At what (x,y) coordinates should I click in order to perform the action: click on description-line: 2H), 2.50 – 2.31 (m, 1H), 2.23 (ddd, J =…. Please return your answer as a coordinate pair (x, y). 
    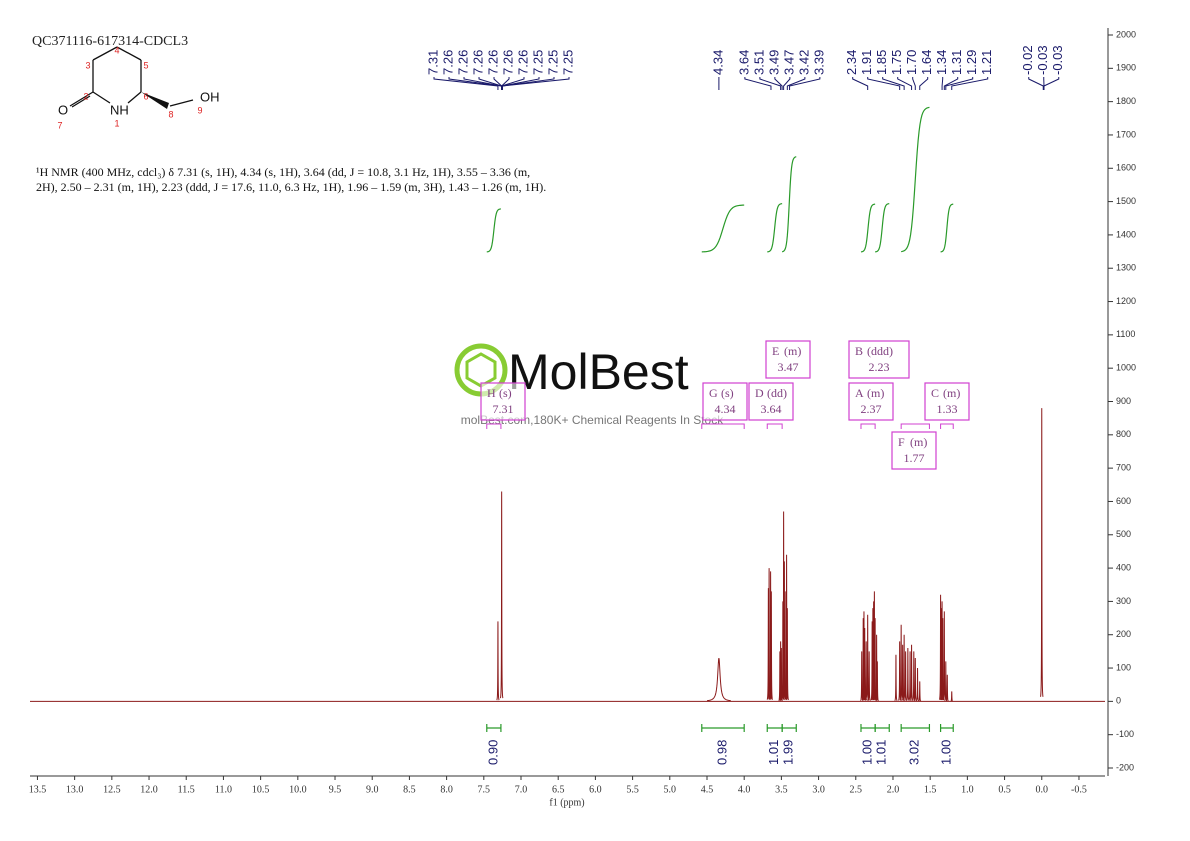
    Looking at the image, I should click on (291, 187).